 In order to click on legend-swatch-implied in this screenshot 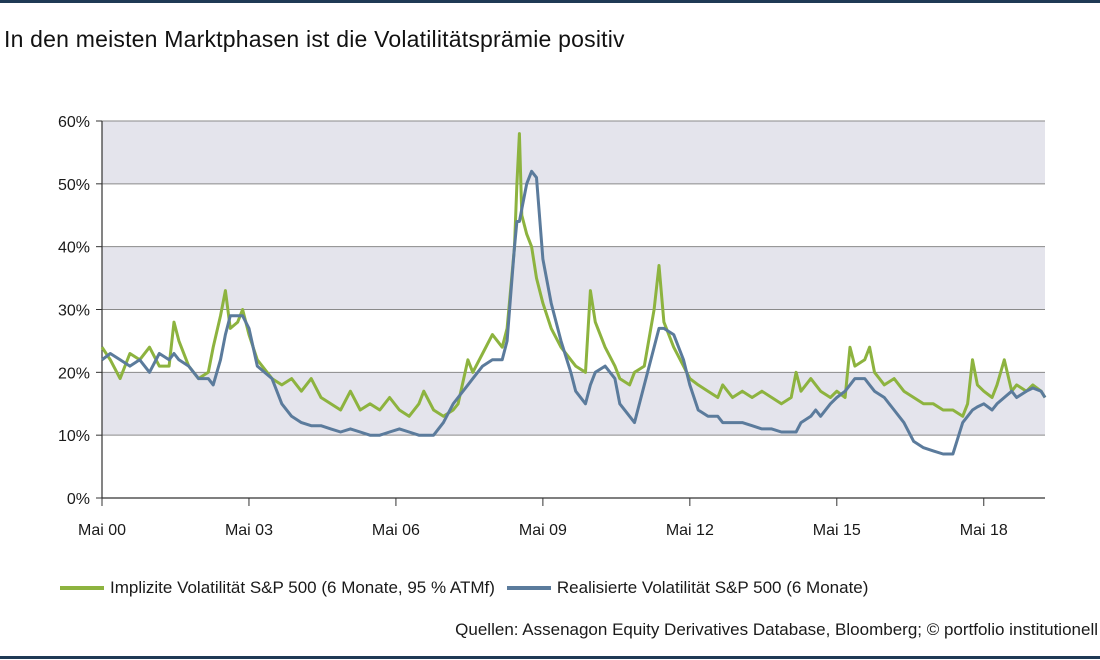, I will do `click(82, 588)`.